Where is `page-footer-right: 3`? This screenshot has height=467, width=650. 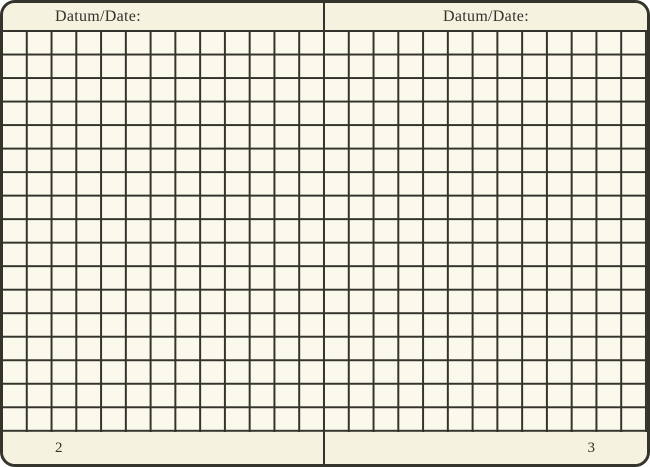 page-footer-right: 3 is located at coordinates (486, 448).